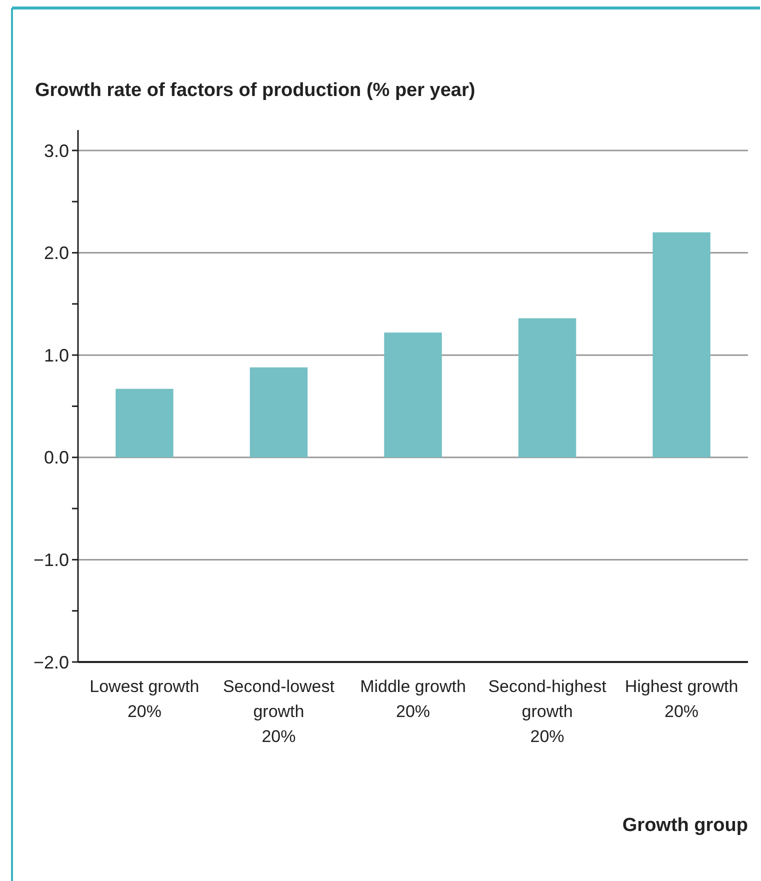  Describe the element at coordinates (51, 662) in the screenshot. I see `y-tick-label: −2.0` at that location.